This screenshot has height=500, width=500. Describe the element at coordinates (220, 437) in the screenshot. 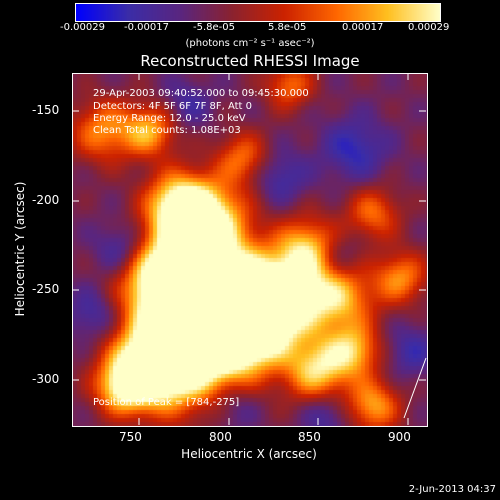

I see `x-tick-label: 800` at that location.